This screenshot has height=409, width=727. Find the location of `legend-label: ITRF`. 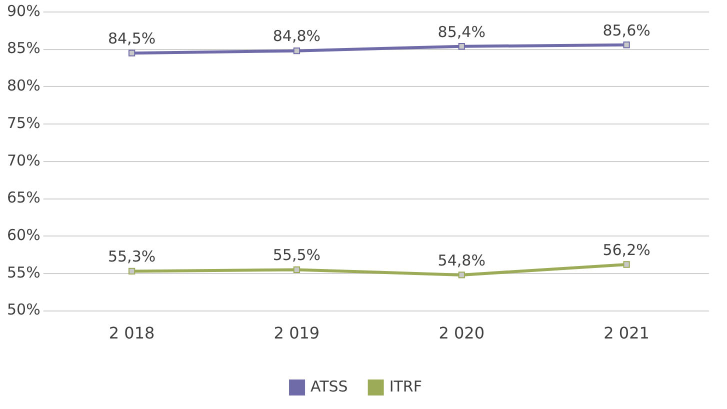

legend-label: ITRF is located at coordinates (405, 386).